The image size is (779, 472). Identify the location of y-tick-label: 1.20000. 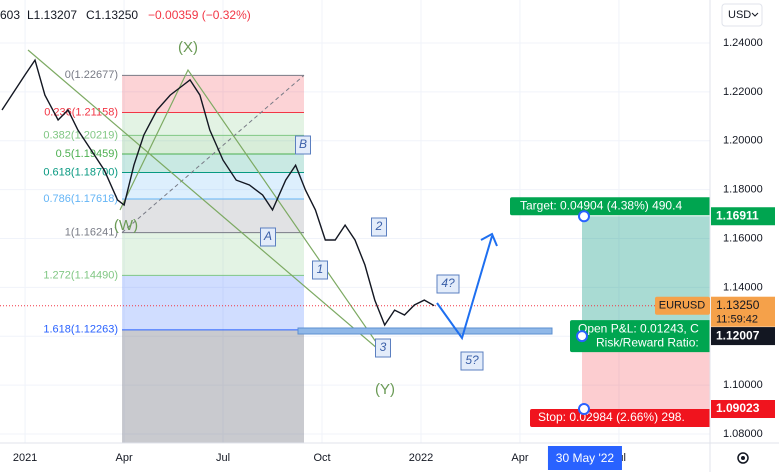
(743, 141).